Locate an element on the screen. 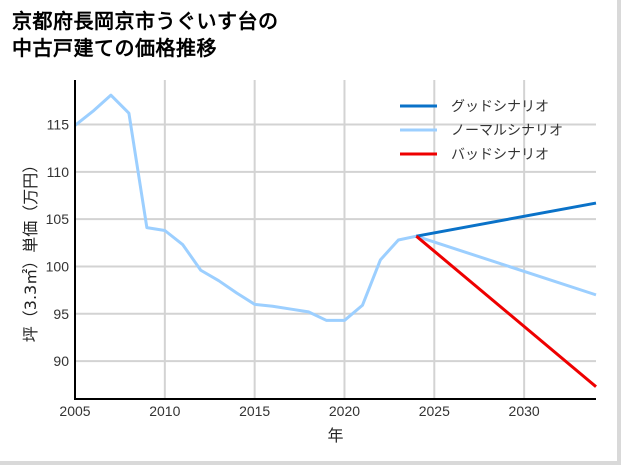 The height and width of the screenshot is (465, 621). x-tick-label: 2025 is located at coordinates (434, 411).